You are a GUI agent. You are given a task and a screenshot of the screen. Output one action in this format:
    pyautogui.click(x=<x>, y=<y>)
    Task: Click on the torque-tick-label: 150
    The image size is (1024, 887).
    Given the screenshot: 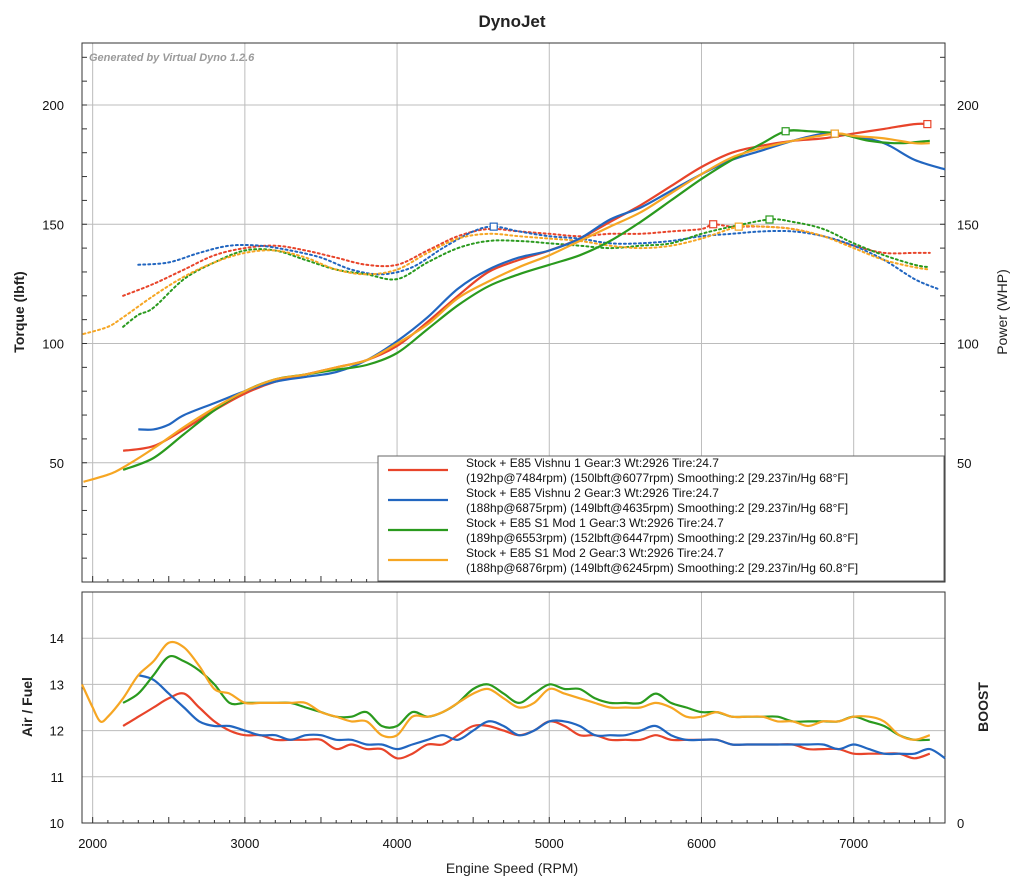 What is the action you would take?
    pyautogui.click(x=53, y=224)
    